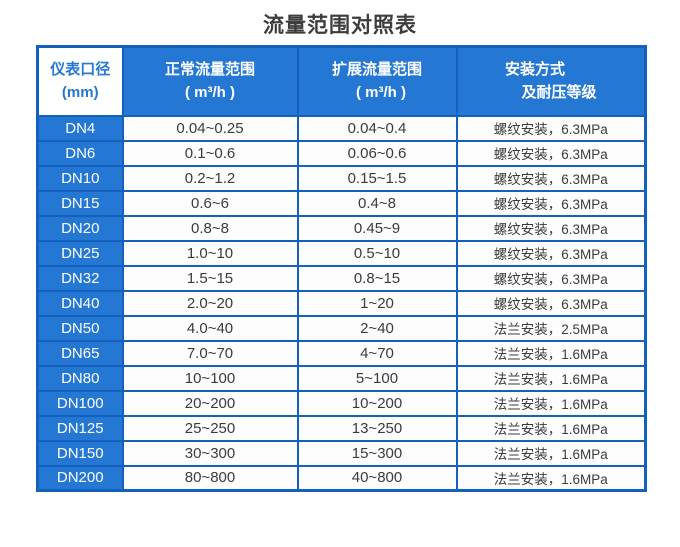 This screenshot has width=680, height=547. I want to click on dn-cell: DN25, so click(80, 253).